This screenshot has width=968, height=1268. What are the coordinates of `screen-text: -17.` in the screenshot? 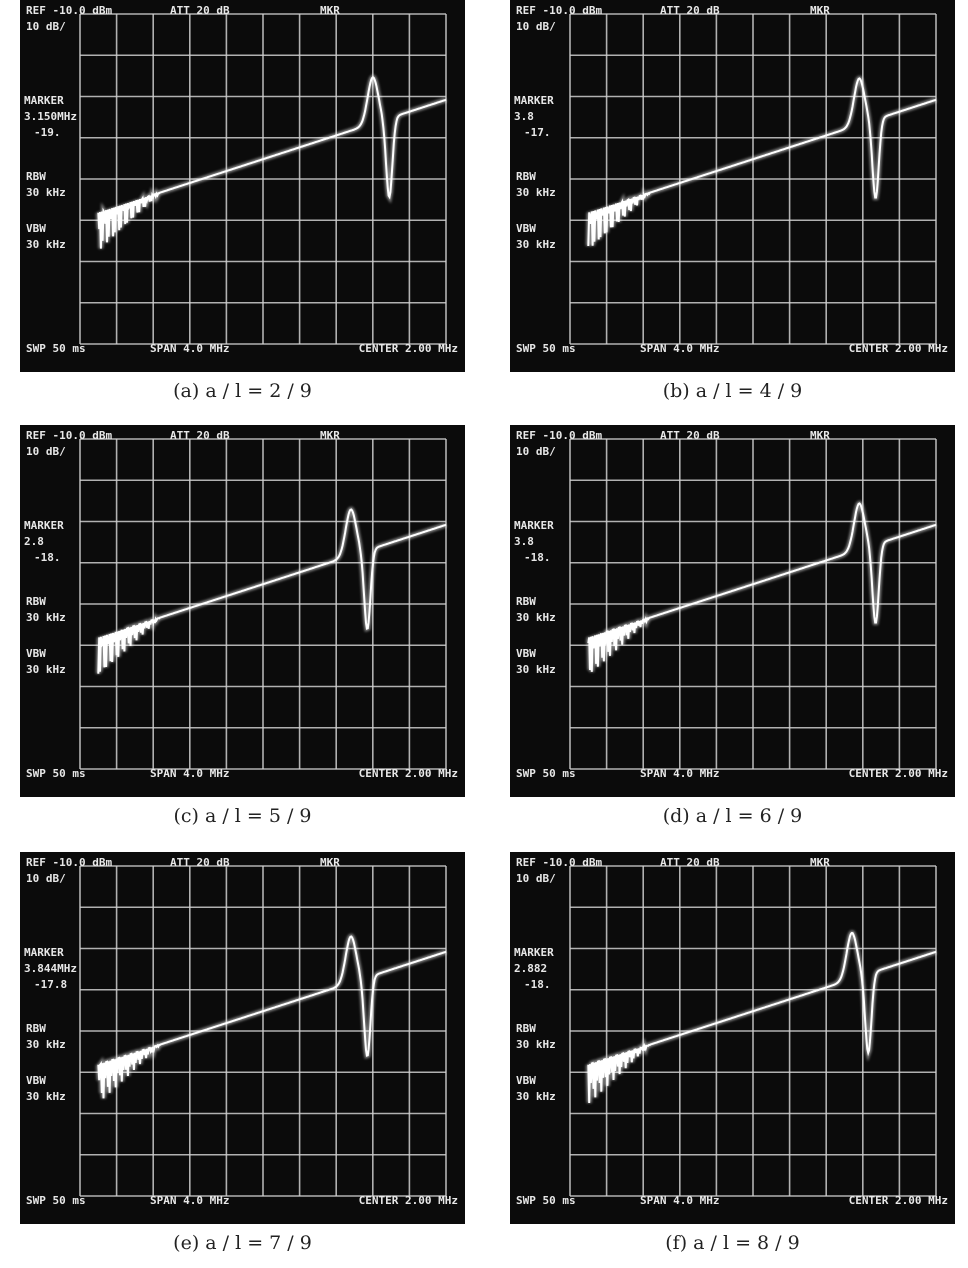 It's located at (537, 132).